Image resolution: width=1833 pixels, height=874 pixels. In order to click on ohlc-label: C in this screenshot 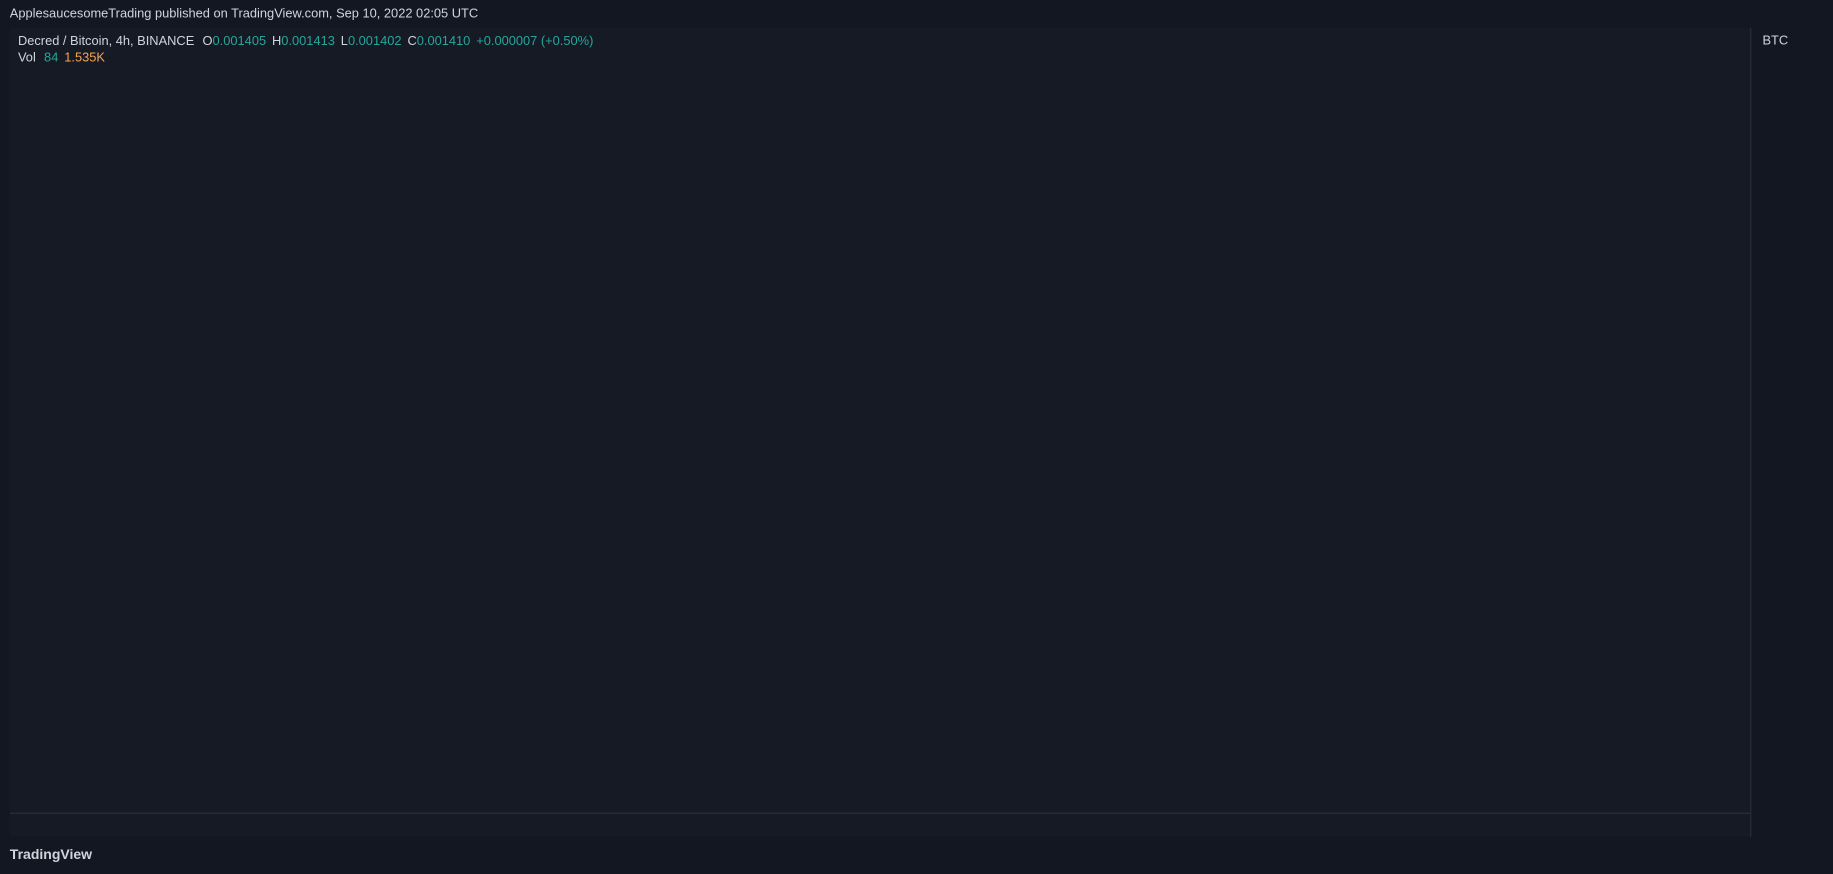, I will do `click(411, 40)`.